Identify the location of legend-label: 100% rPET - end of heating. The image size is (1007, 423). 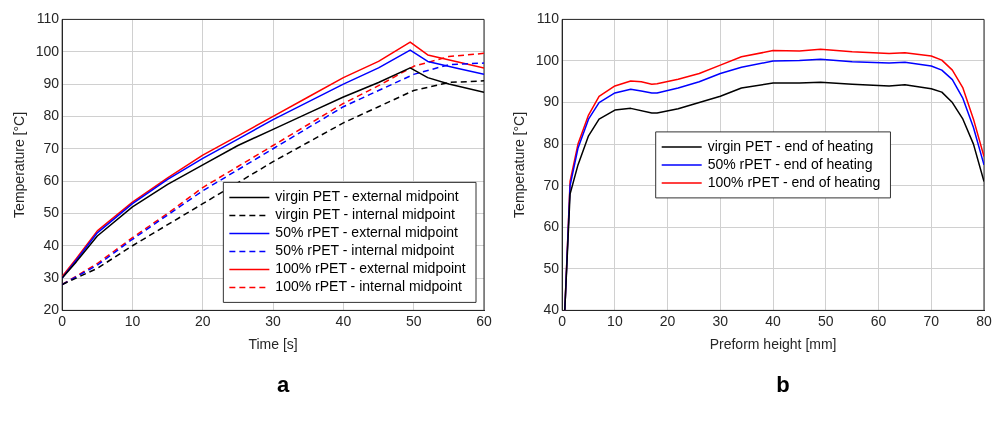
(794, 181).